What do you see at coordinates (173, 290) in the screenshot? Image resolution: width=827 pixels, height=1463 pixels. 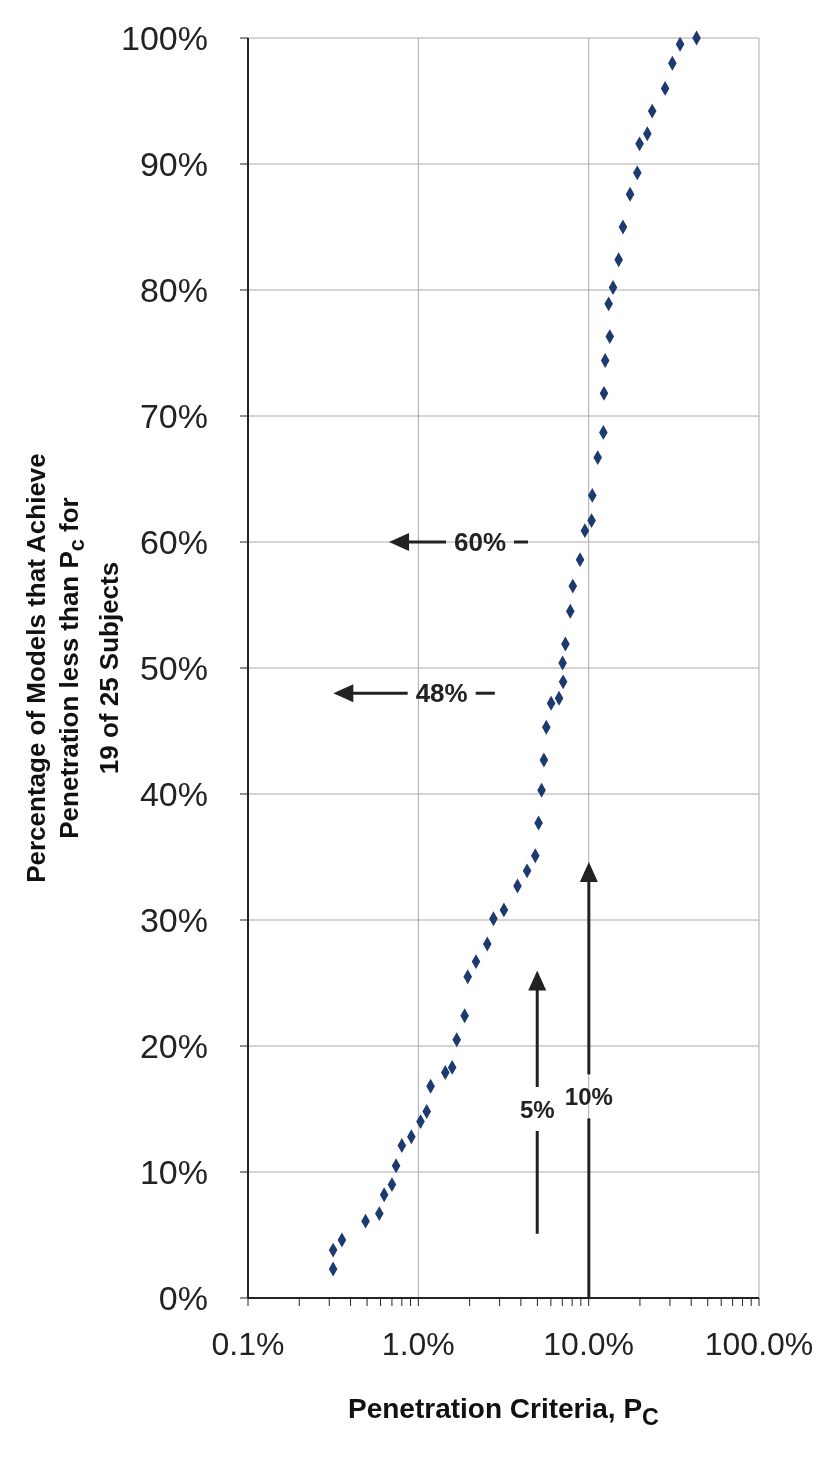 I see `y-tick-label: 80%` at bounding box center [173, 290].